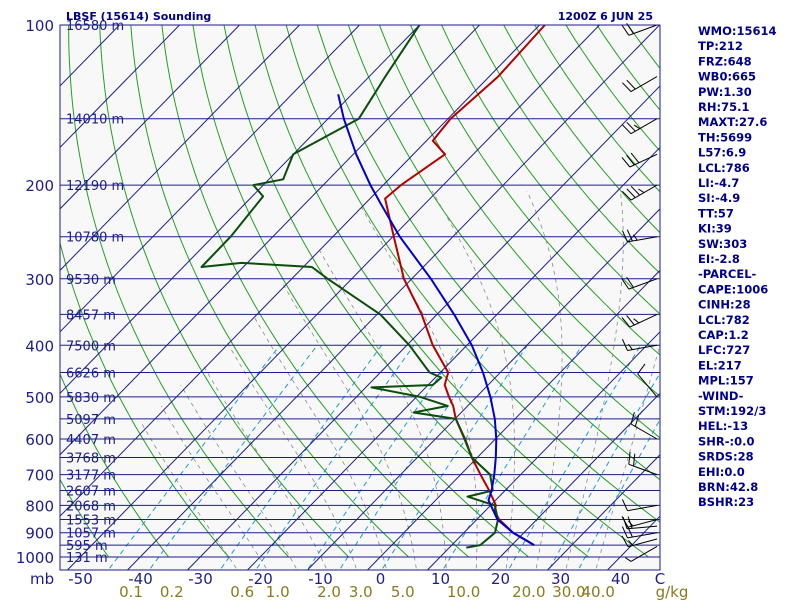 The width and height of the screenshot is (800, 600). I want to click on height-label: 595 m, so click(87, 546).